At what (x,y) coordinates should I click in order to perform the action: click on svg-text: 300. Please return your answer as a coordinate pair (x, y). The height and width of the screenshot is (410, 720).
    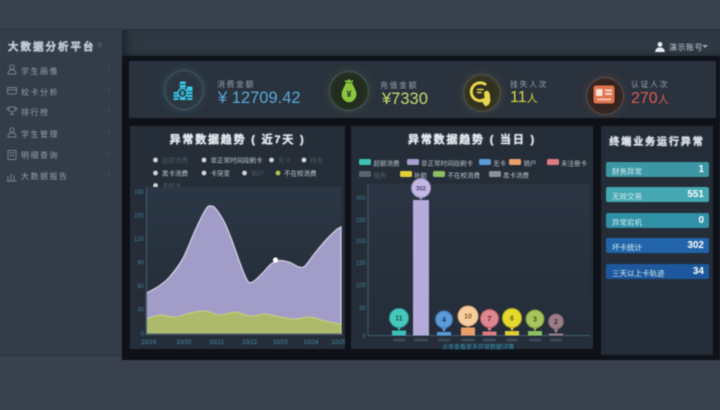
    Looking at the image, I should click on (361, 199).